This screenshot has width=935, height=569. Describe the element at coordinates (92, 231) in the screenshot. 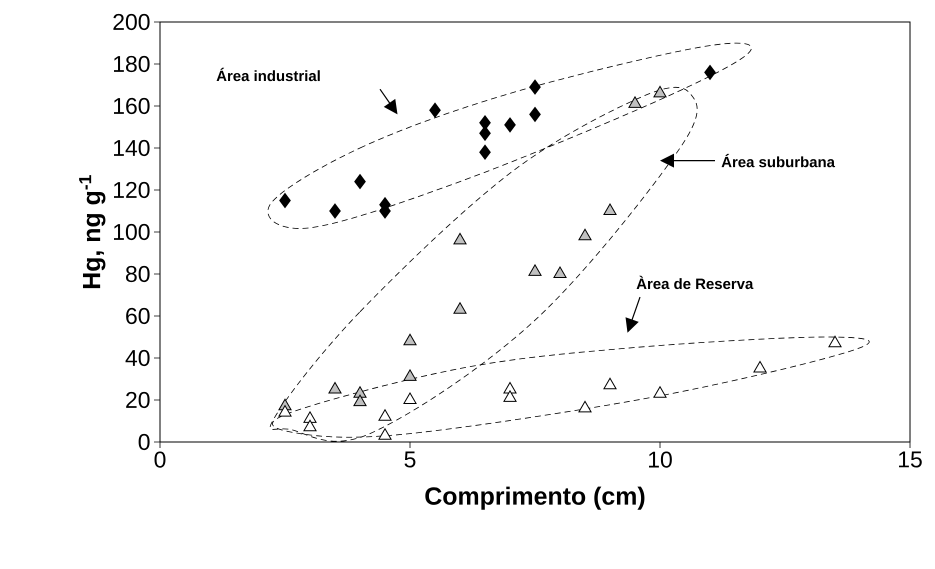

I see `y-axis-title: Hg, ng g$^{-1}$` at that location.